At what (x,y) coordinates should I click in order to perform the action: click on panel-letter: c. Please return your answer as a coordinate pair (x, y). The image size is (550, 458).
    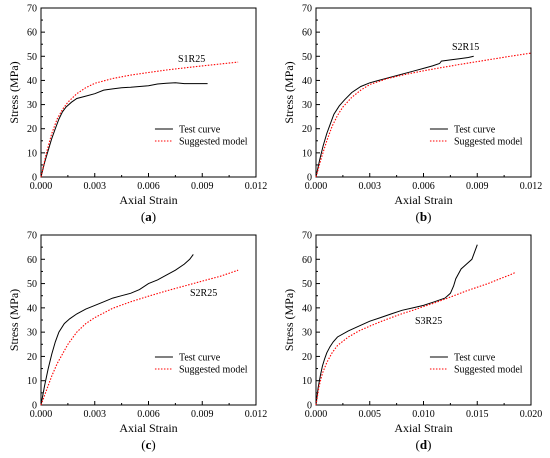
    Looking at the image, I should click on (149, 444).